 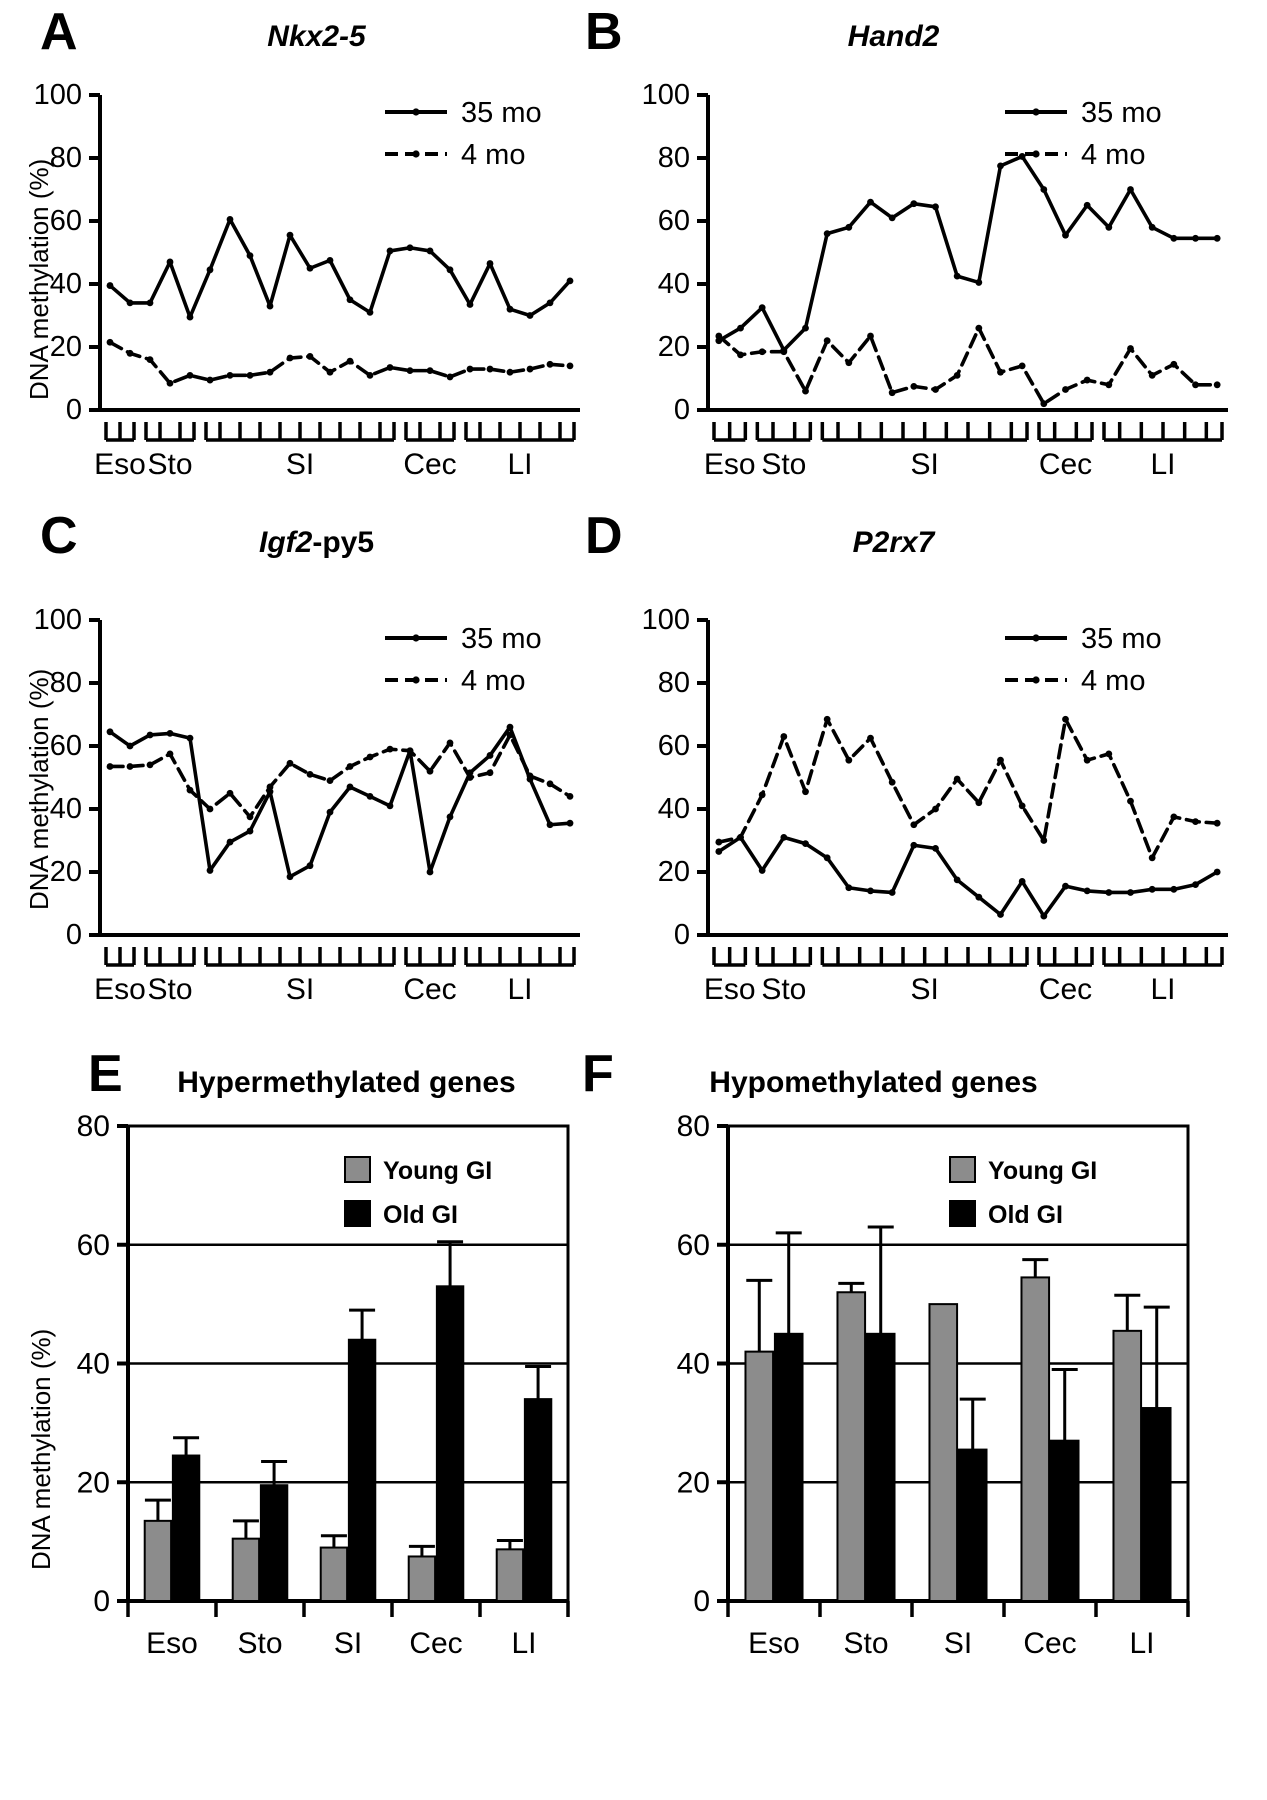 What do you see at coordinates (666, 95) in the screenshot?
I see `y-tick-label: 100` at bounding box center [666, 95].